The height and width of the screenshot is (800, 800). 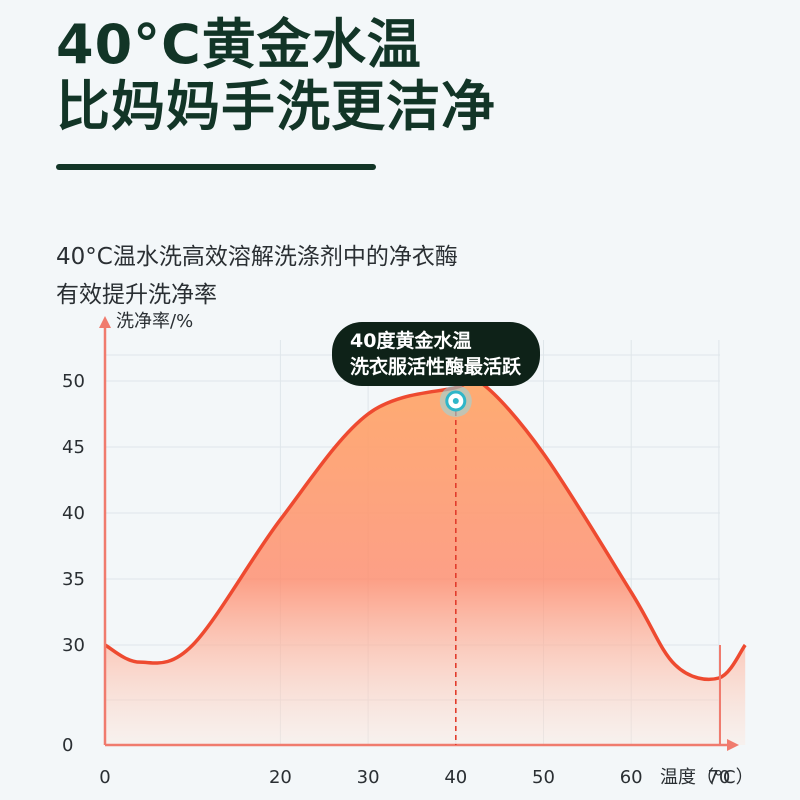 I want to click on x-tick-label: 30, so click(x=368, y=777).